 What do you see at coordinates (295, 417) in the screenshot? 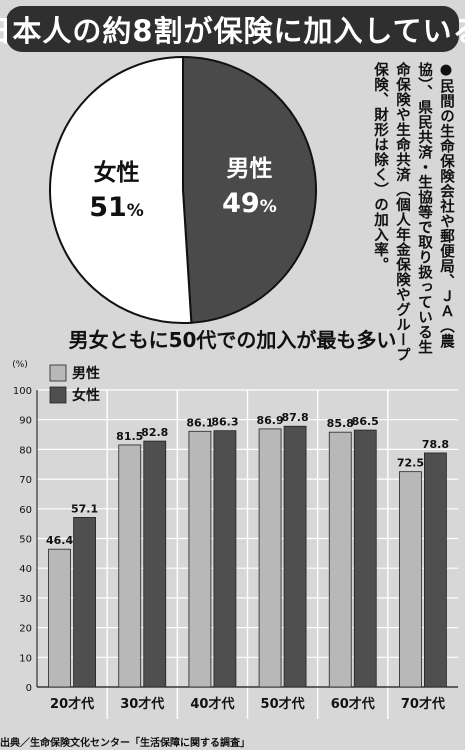
I see `data-label: 87.8` at bounding box center [295, 417].